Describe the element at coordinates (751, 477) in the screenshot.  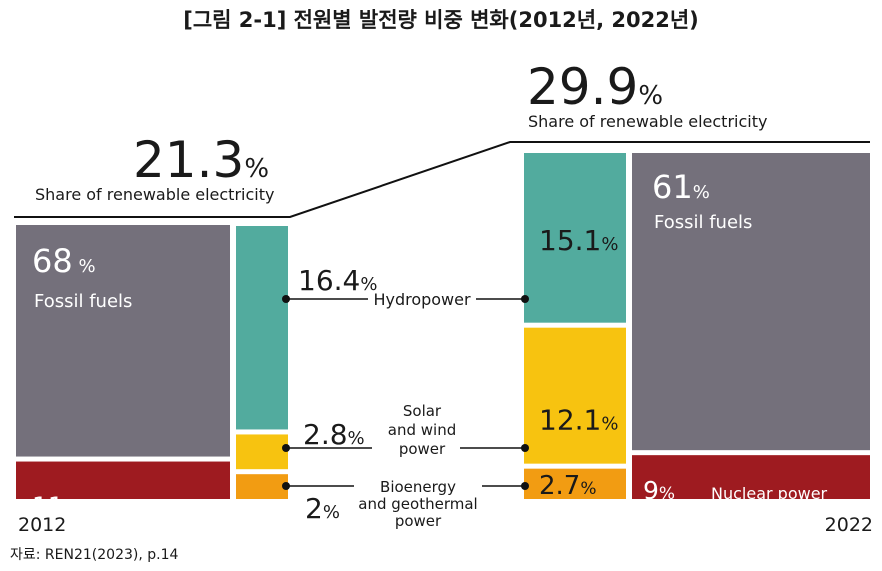
I see `nuclear-bar-2022` at that location.